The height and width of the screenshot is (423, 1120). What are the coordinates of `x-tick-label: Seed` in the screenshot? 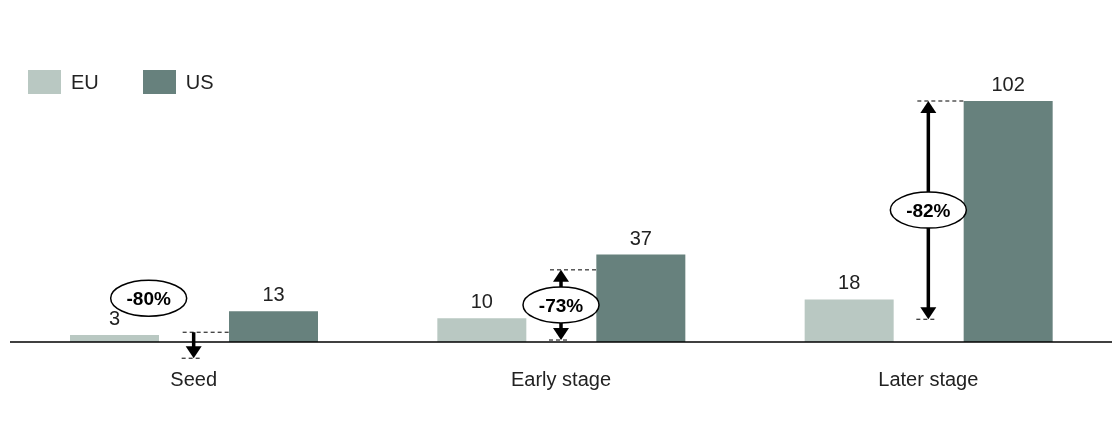 It's located at (194, 379).